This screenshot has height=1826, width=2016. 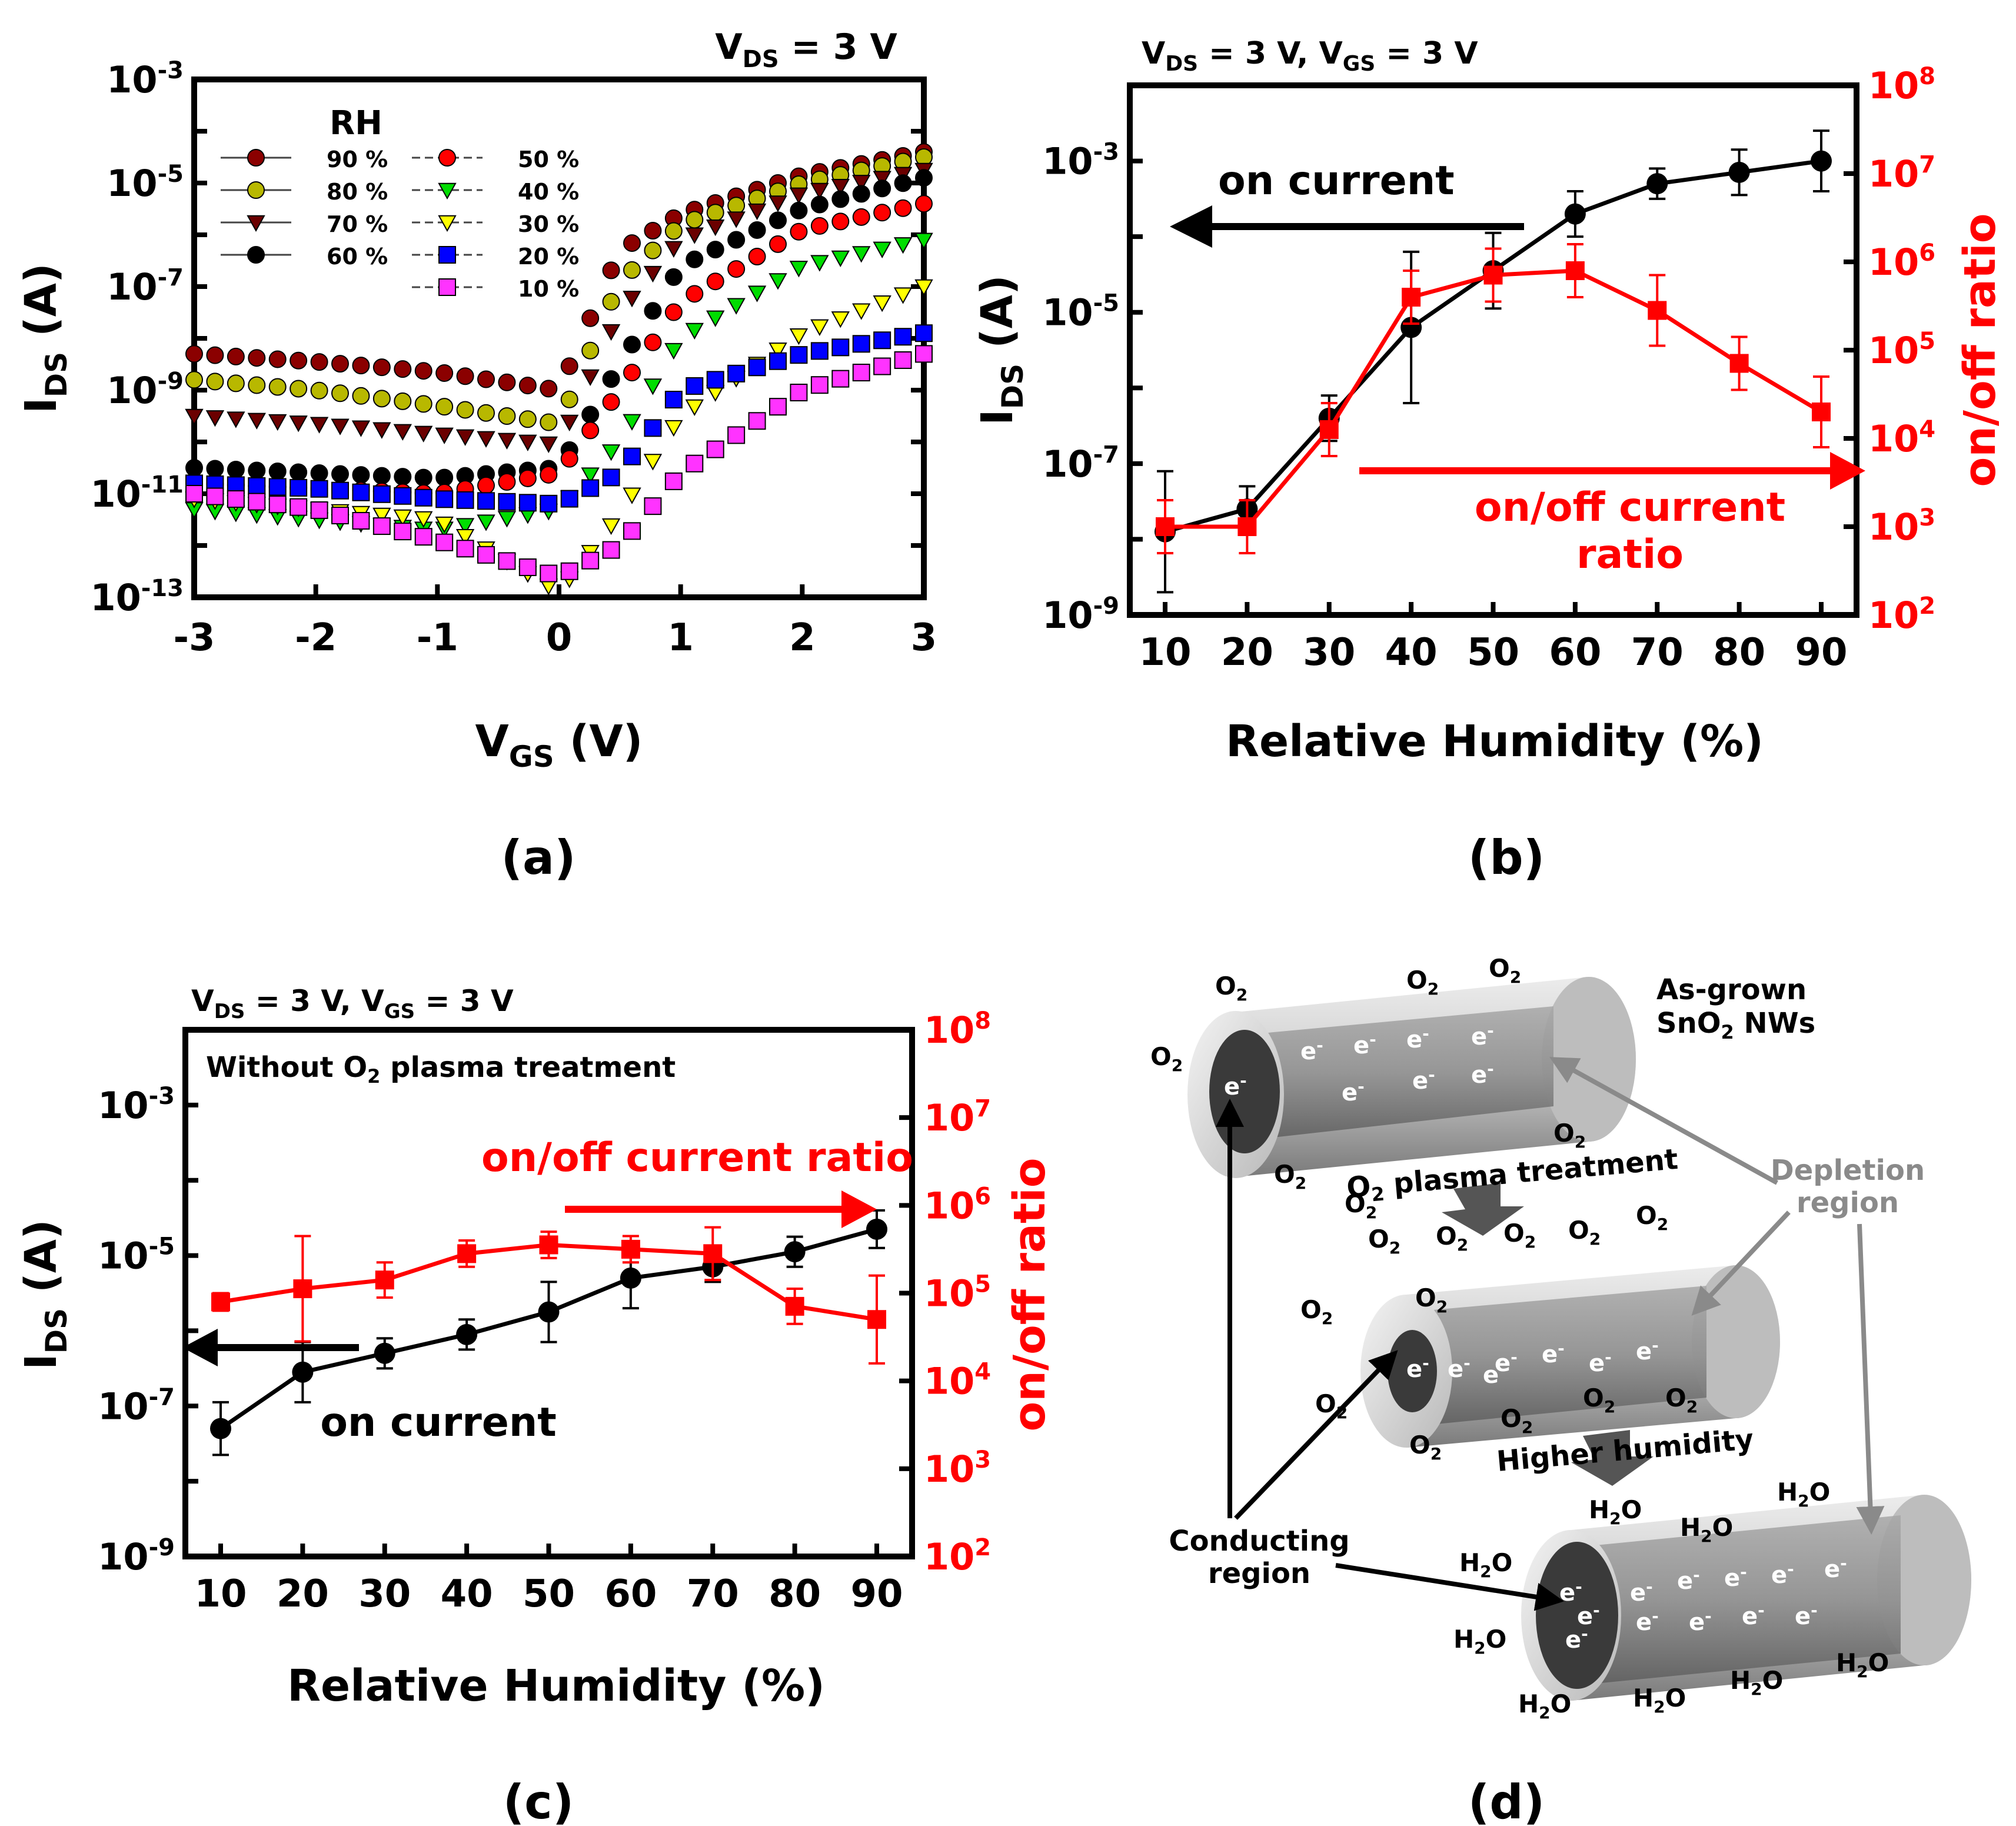 I want to click on legend-label: 60 %, so click(x=357, y=257).